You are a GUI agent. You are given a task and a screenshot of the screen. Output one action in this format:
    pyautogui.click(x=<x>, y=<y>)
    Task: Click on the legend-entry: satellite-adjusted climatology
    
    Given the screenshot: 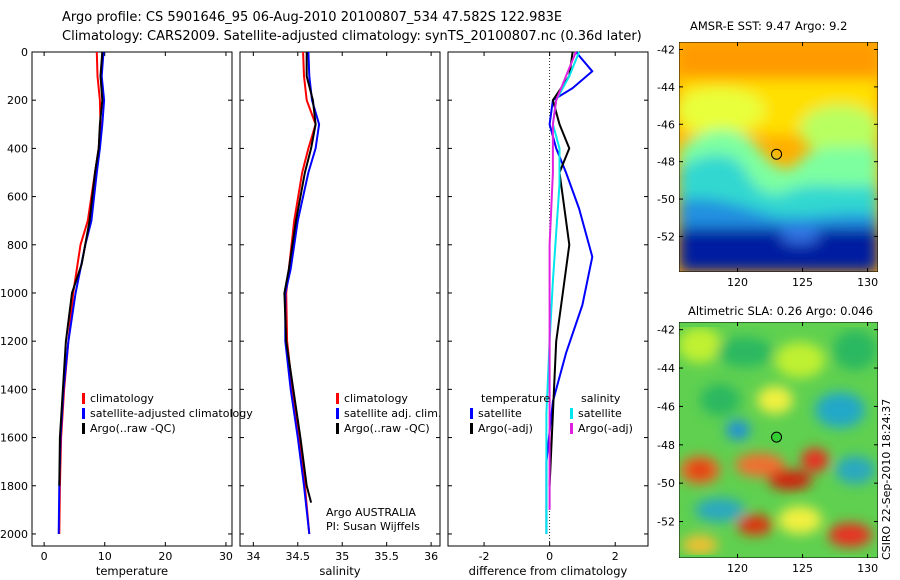 What is the action you would take?
    pyautogui.click(x=167, y=413)
    